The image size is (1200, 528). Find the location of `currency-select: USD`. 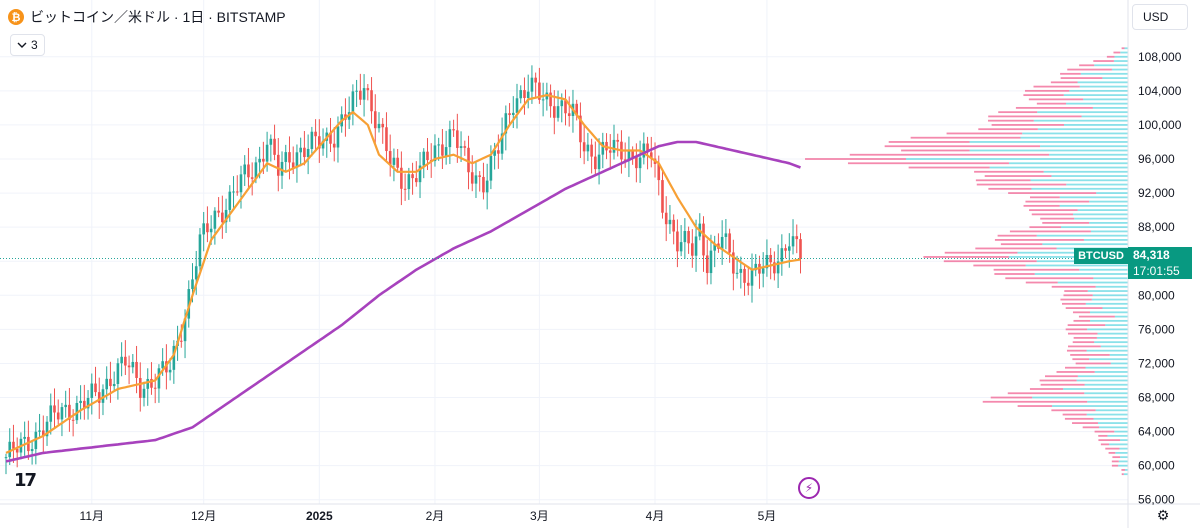

currency-select: USD is located at coordinates (1160, 17).